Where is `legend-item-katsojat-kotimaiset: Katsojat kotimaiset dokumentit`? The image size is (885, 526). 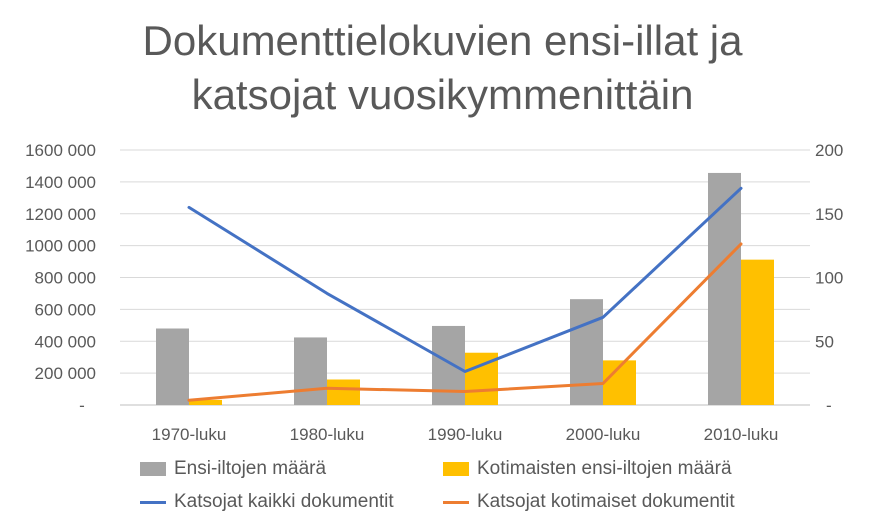
legend-item-katsojat-kotimaiset: Katsojat kotimaiset dokumentit is located at coordinates (589, 502).